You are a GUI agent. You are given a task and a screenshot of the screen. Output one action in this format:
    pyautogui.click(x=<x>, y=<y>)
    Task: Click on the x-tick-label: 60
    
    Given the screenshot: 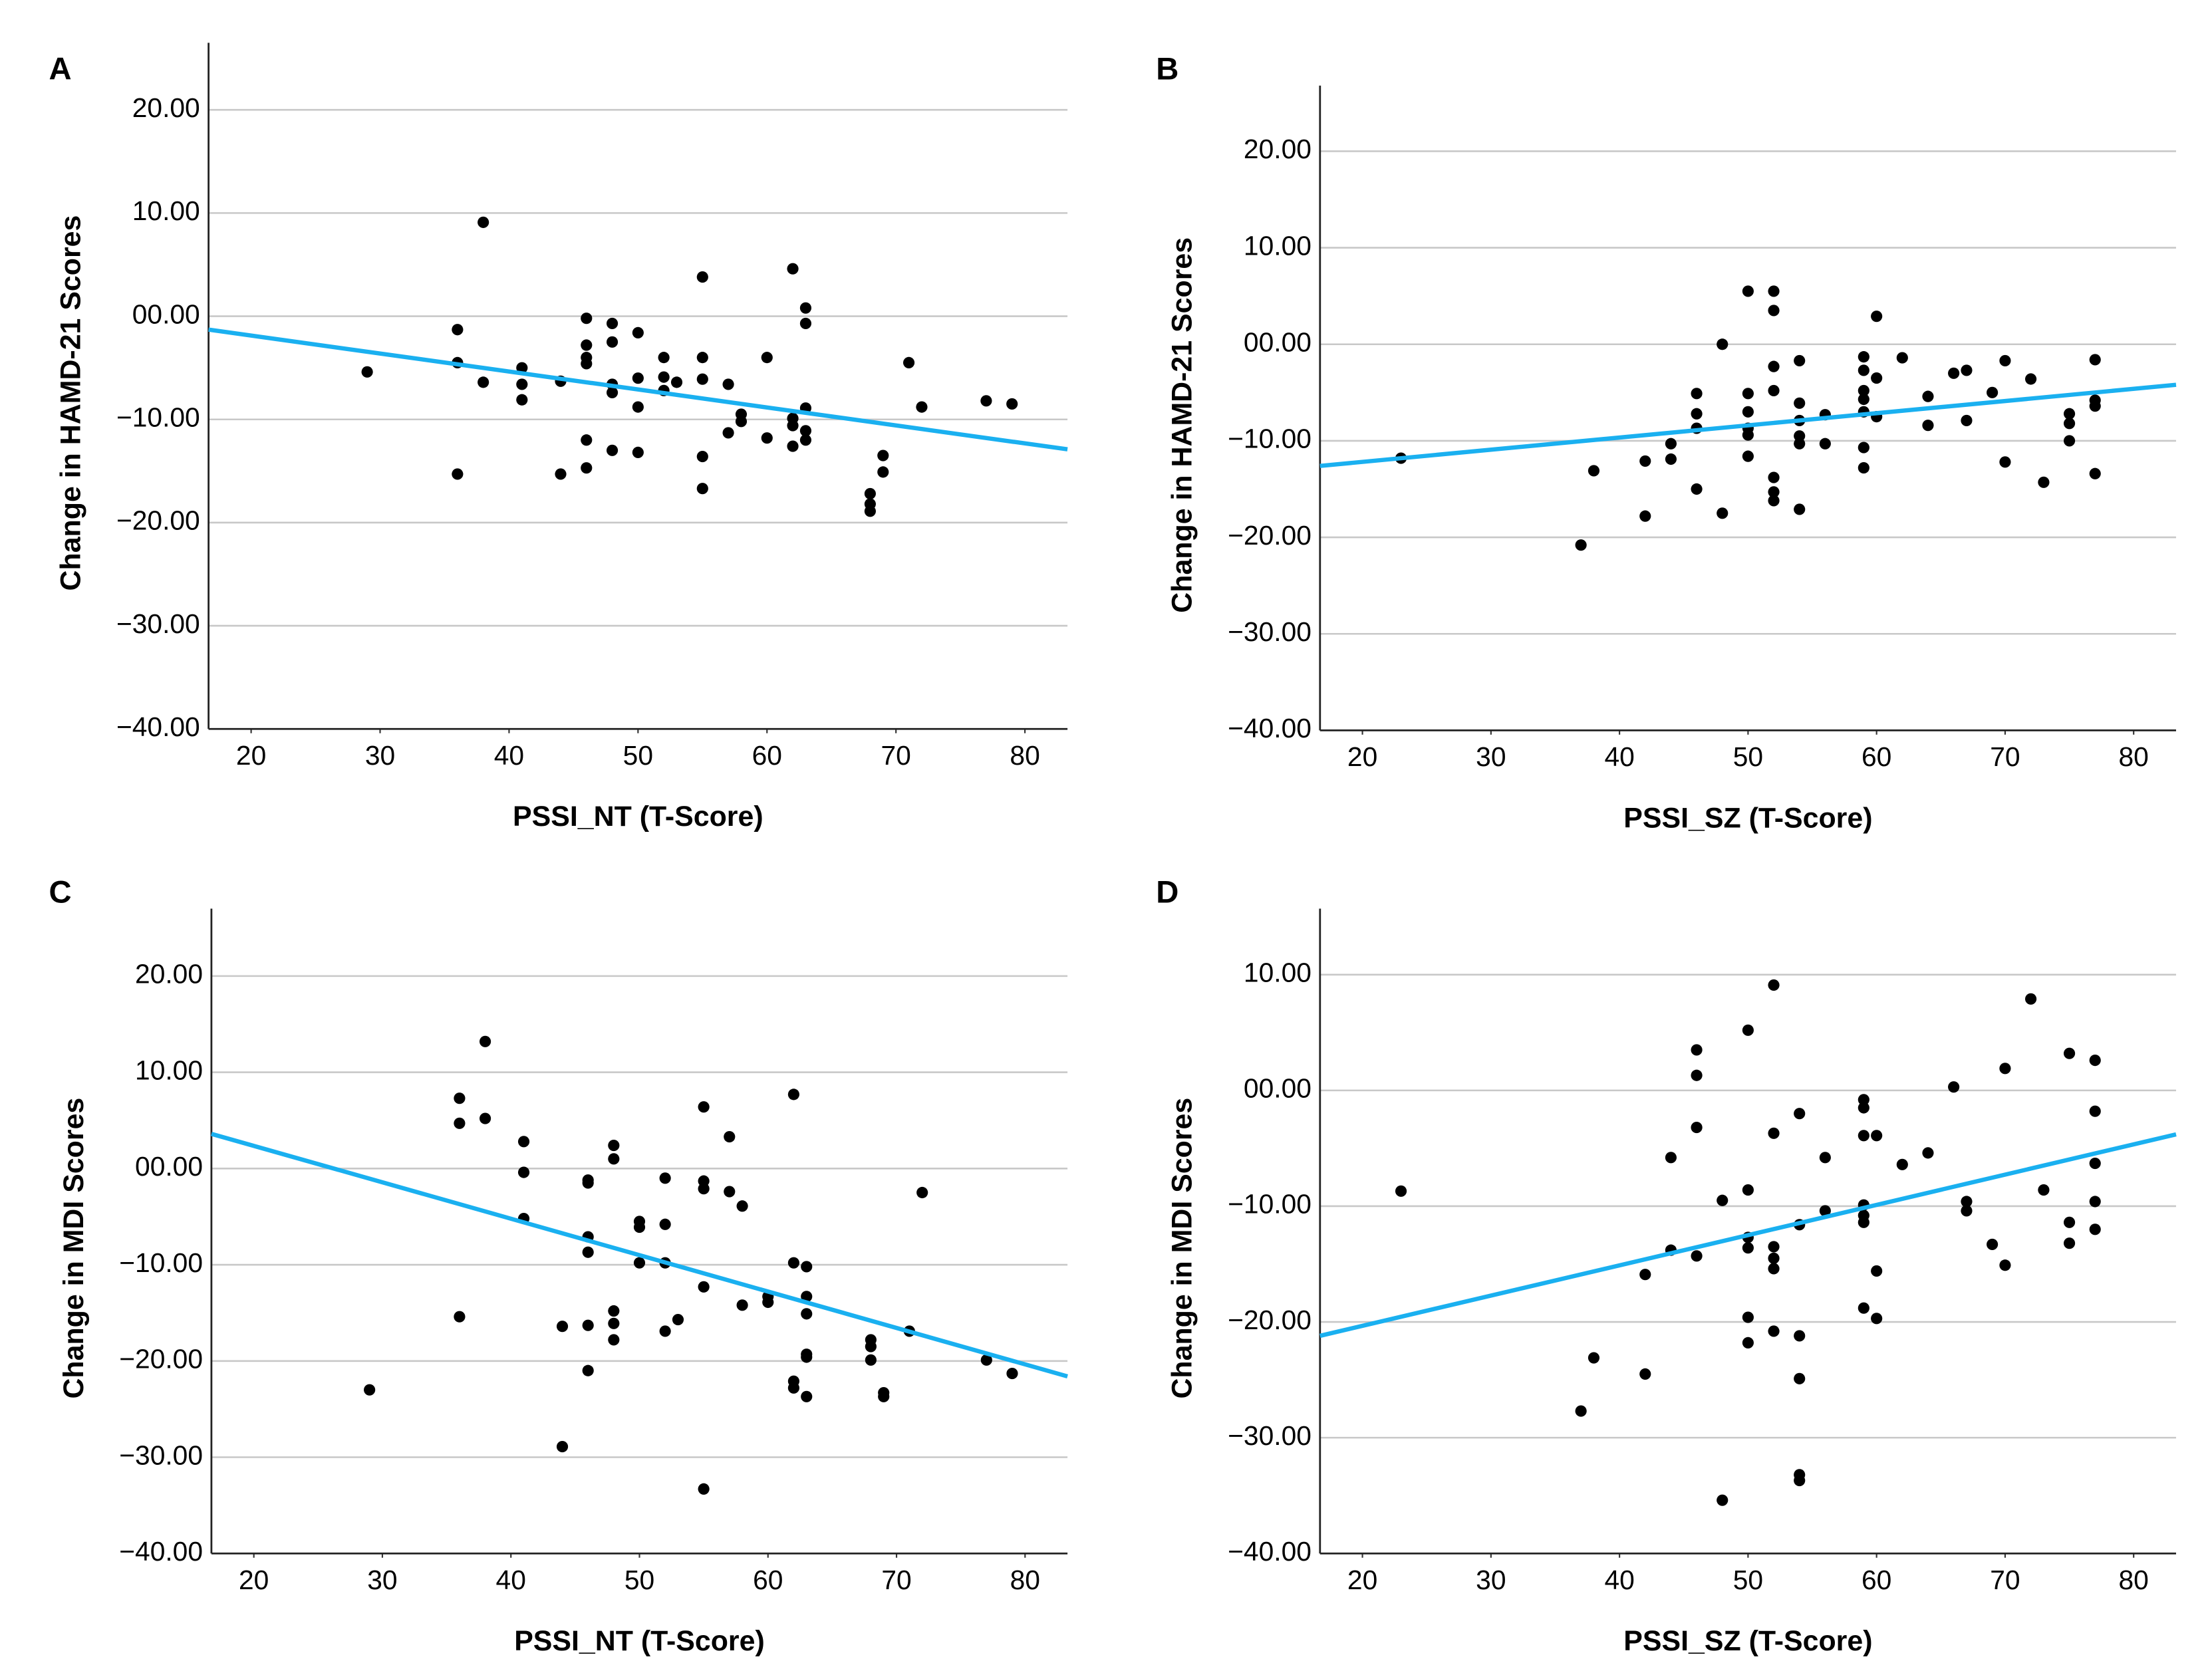 What is the action you would take?
    pyautogui.click(x=768, y=1580)
    